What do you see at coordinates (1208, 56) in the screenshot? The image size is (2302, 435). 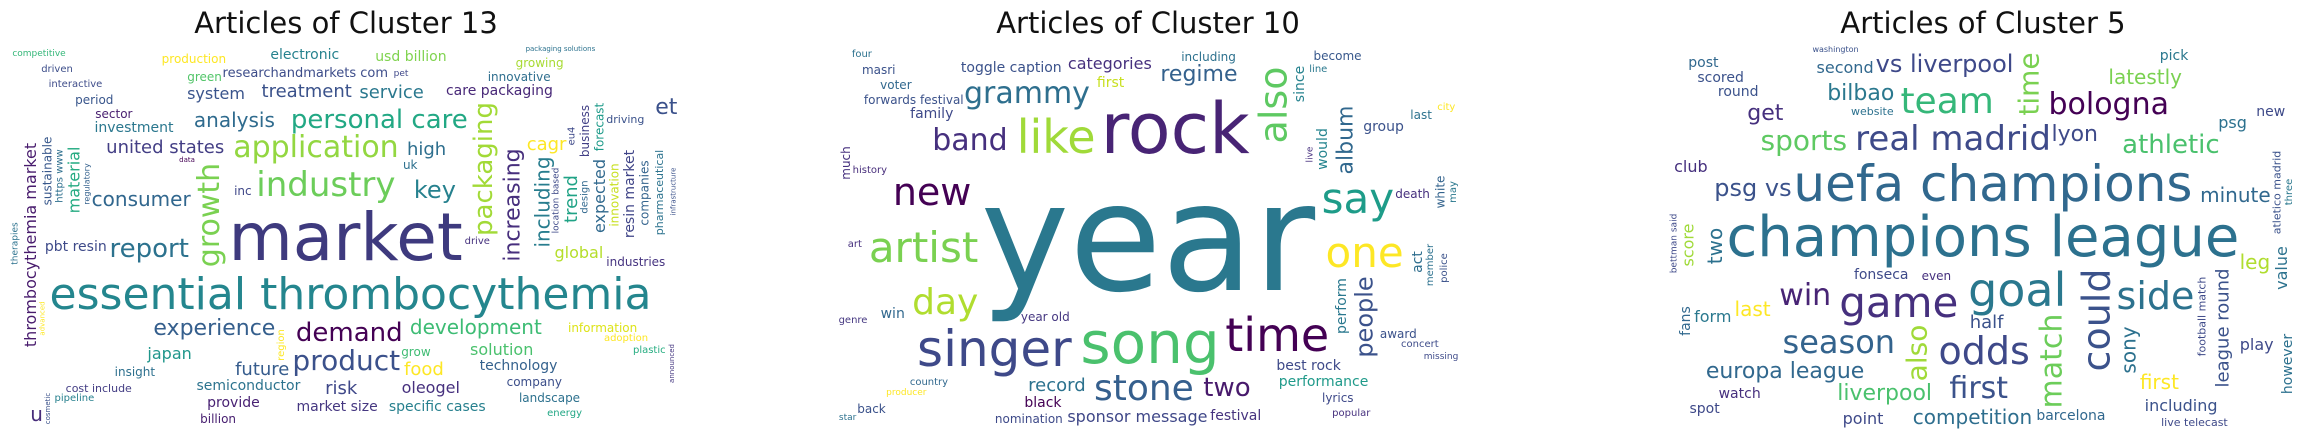 I see `cloud-word: including` at bounding box center [1208, 56].